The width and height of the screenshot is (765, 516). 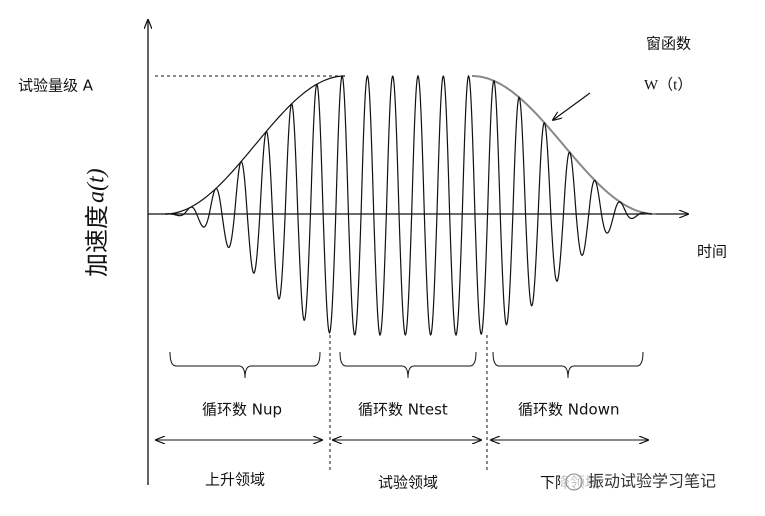 I want to click on test-level: 试验量级 A, so click(x=56, y=86).